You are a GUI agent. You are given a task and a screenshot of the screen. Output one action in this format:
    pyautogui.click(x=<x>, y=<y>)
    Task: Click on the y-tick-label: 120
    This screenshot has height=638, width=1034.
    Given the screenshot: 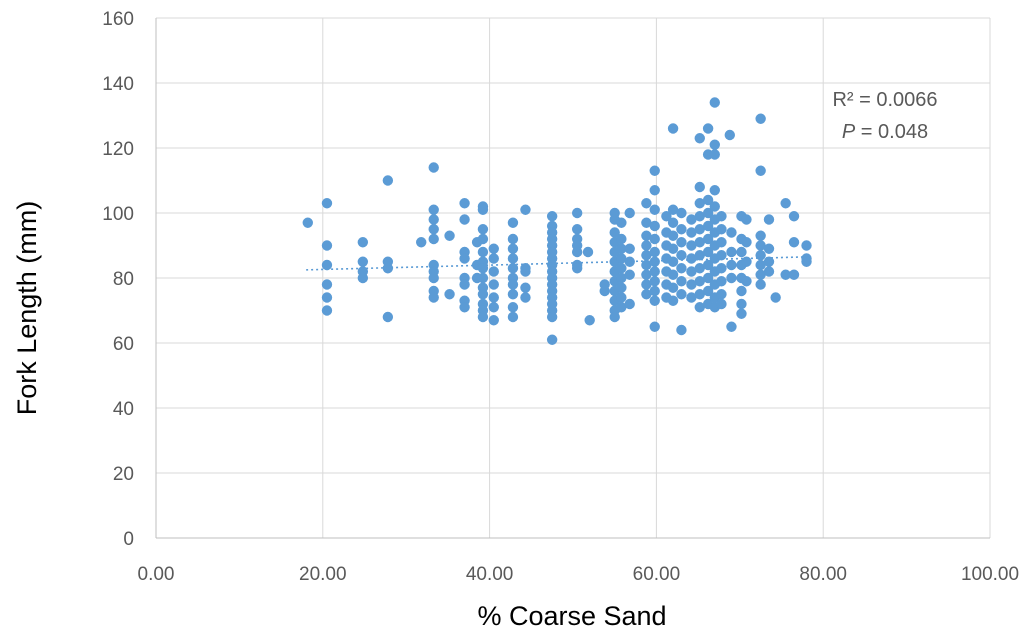 What is the action you would take?
    pyautogui.click(x=118, y=149)
    